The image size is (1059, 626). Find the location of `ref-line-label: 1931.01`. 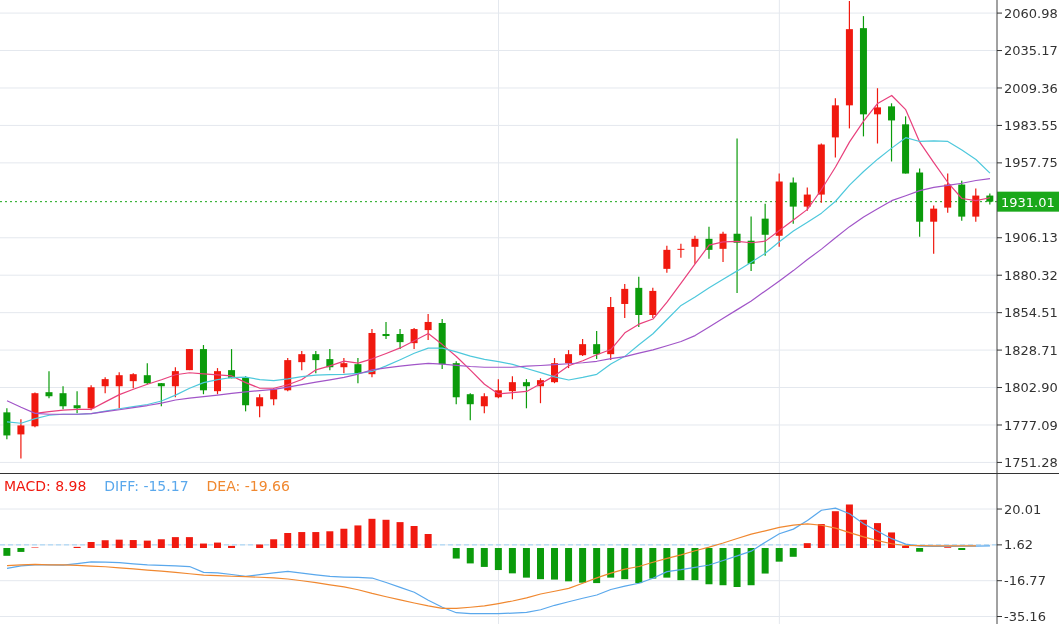

ref-line-label: 1931.01 is located at coordinates (1028, 202).